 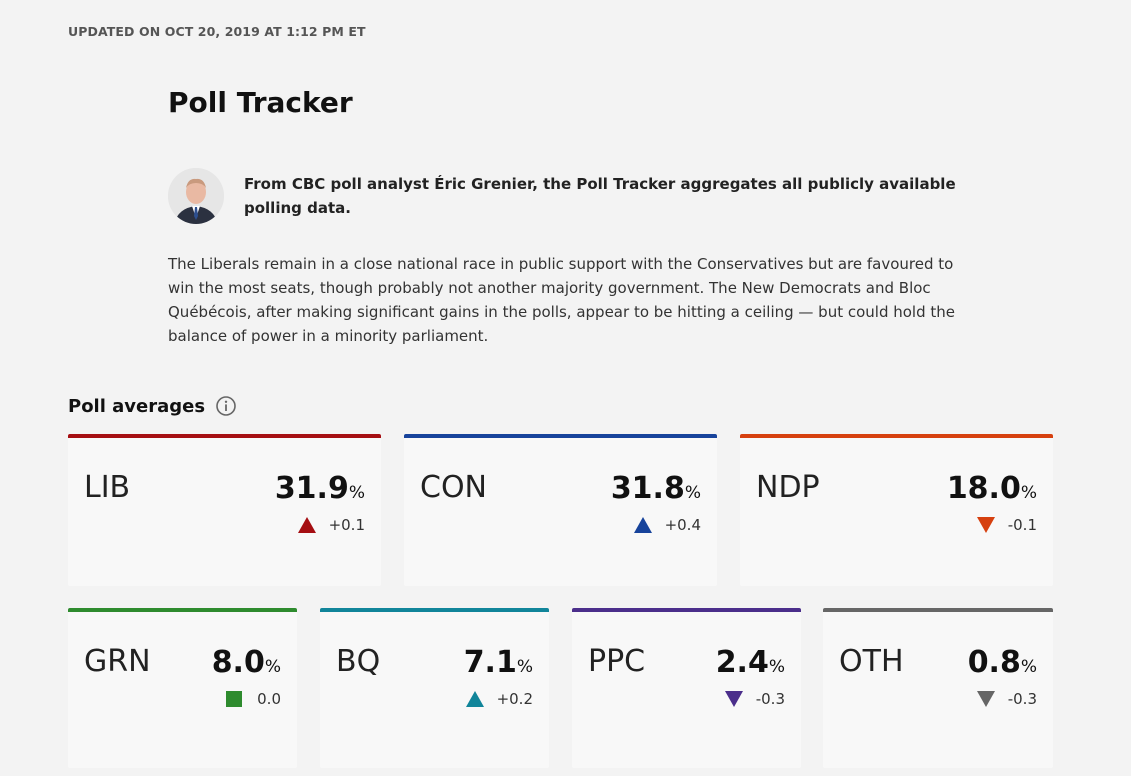 What do you see at coordinates (938, 688) in the screenshot?
I see `poll-card-oth: OTH 0.8% -0.3` at bounding box center [938, 688].